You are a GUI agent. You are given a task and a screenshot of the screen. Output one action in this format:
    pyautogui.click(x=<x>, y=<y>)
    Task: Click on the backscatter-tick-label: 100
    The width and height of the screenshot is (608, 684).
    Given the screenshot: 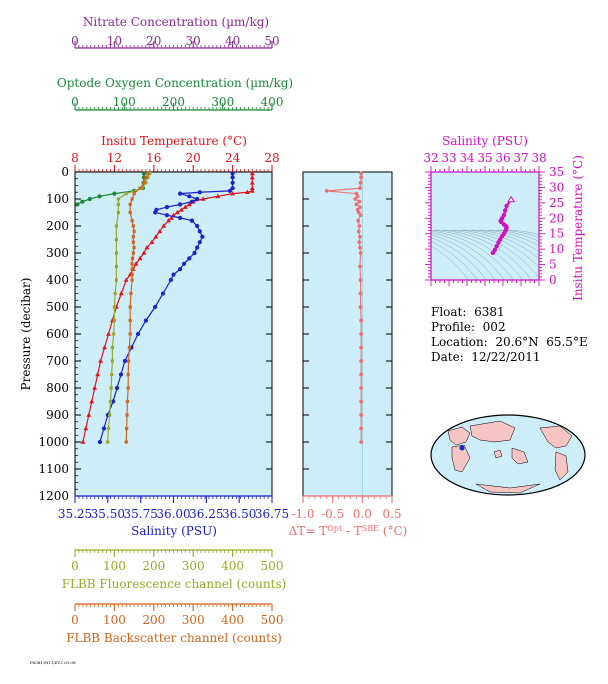 What is the action you would take?
    pyautogui.click(x=114, y=620)
    